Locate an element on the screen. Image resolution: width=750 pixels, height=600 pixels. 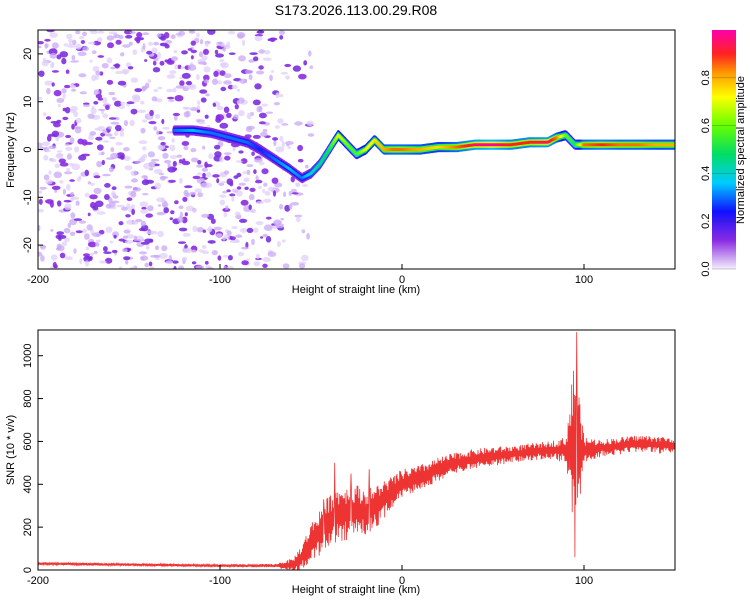
colorbar-gradient is located at coordinates (724, 149).